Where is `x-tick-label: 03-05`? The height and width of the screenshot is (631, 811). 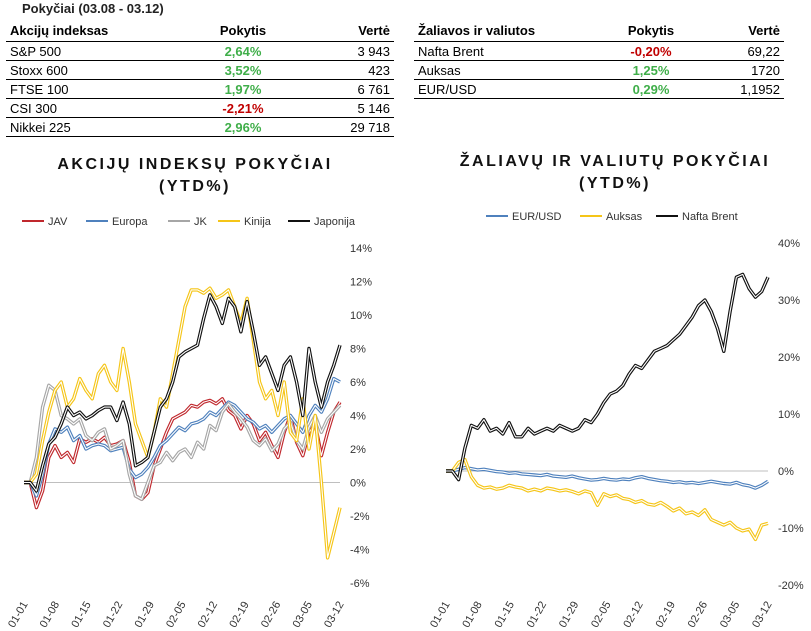
x-tick-label: 03-05 is located at coordinates (730, 615).